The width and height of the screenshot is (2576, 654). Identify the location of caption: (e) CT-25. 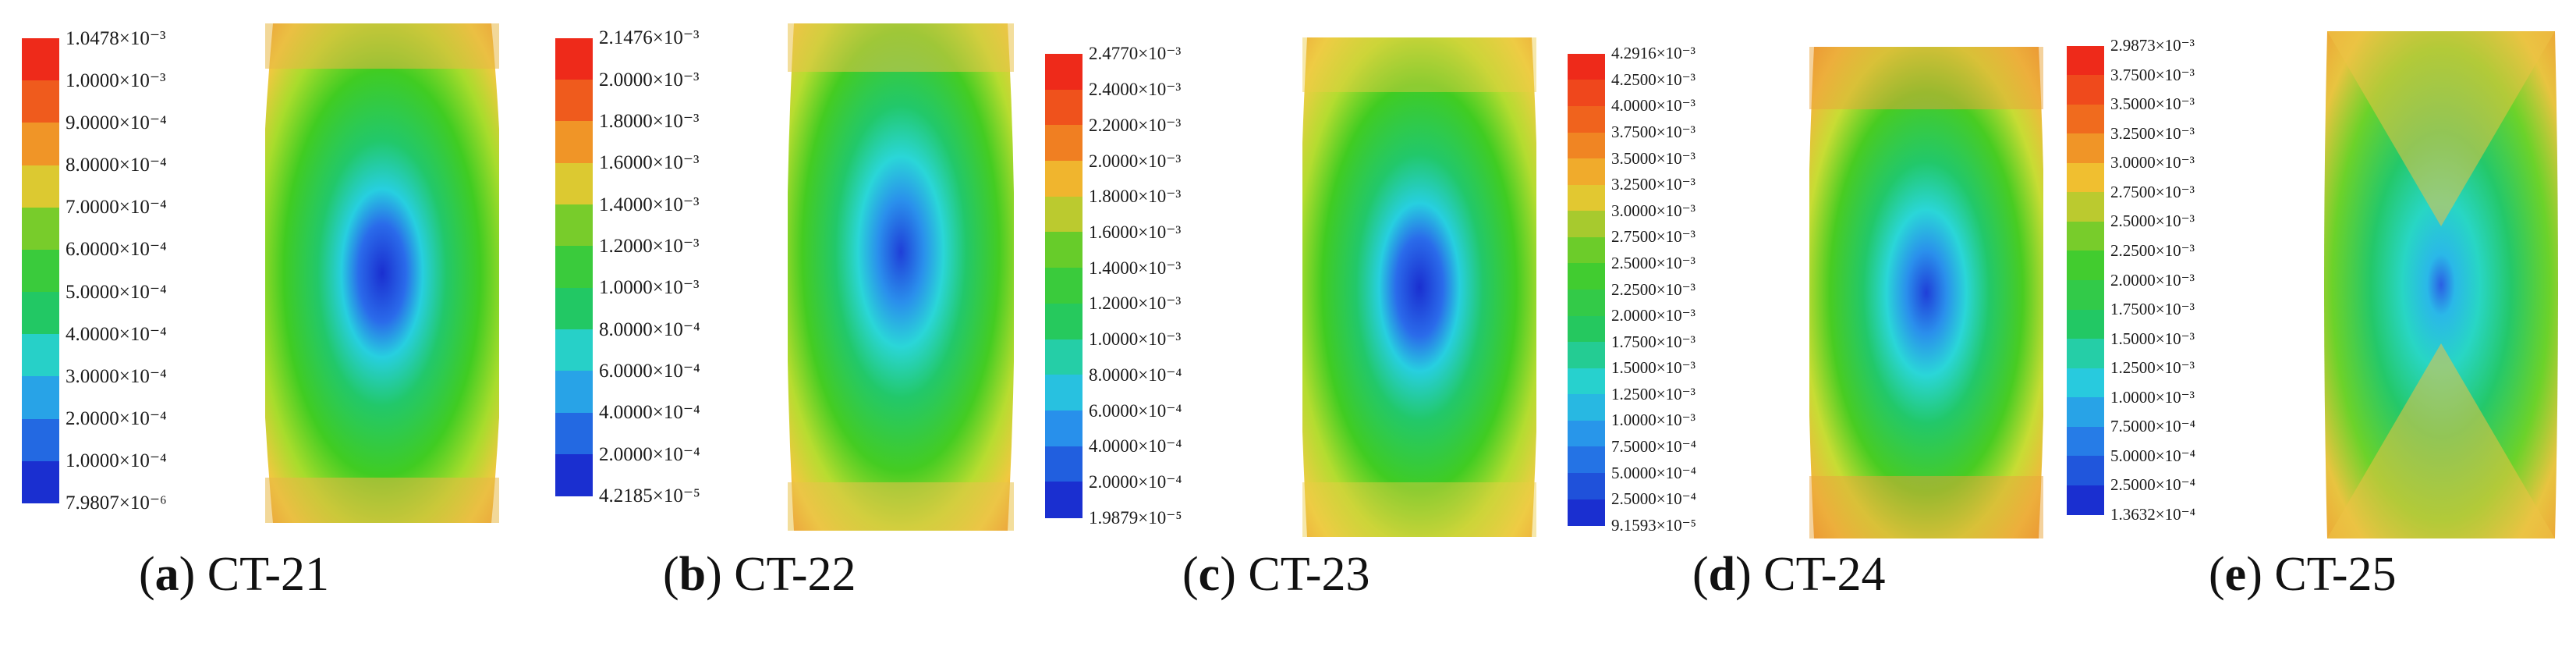
(2303, 574).